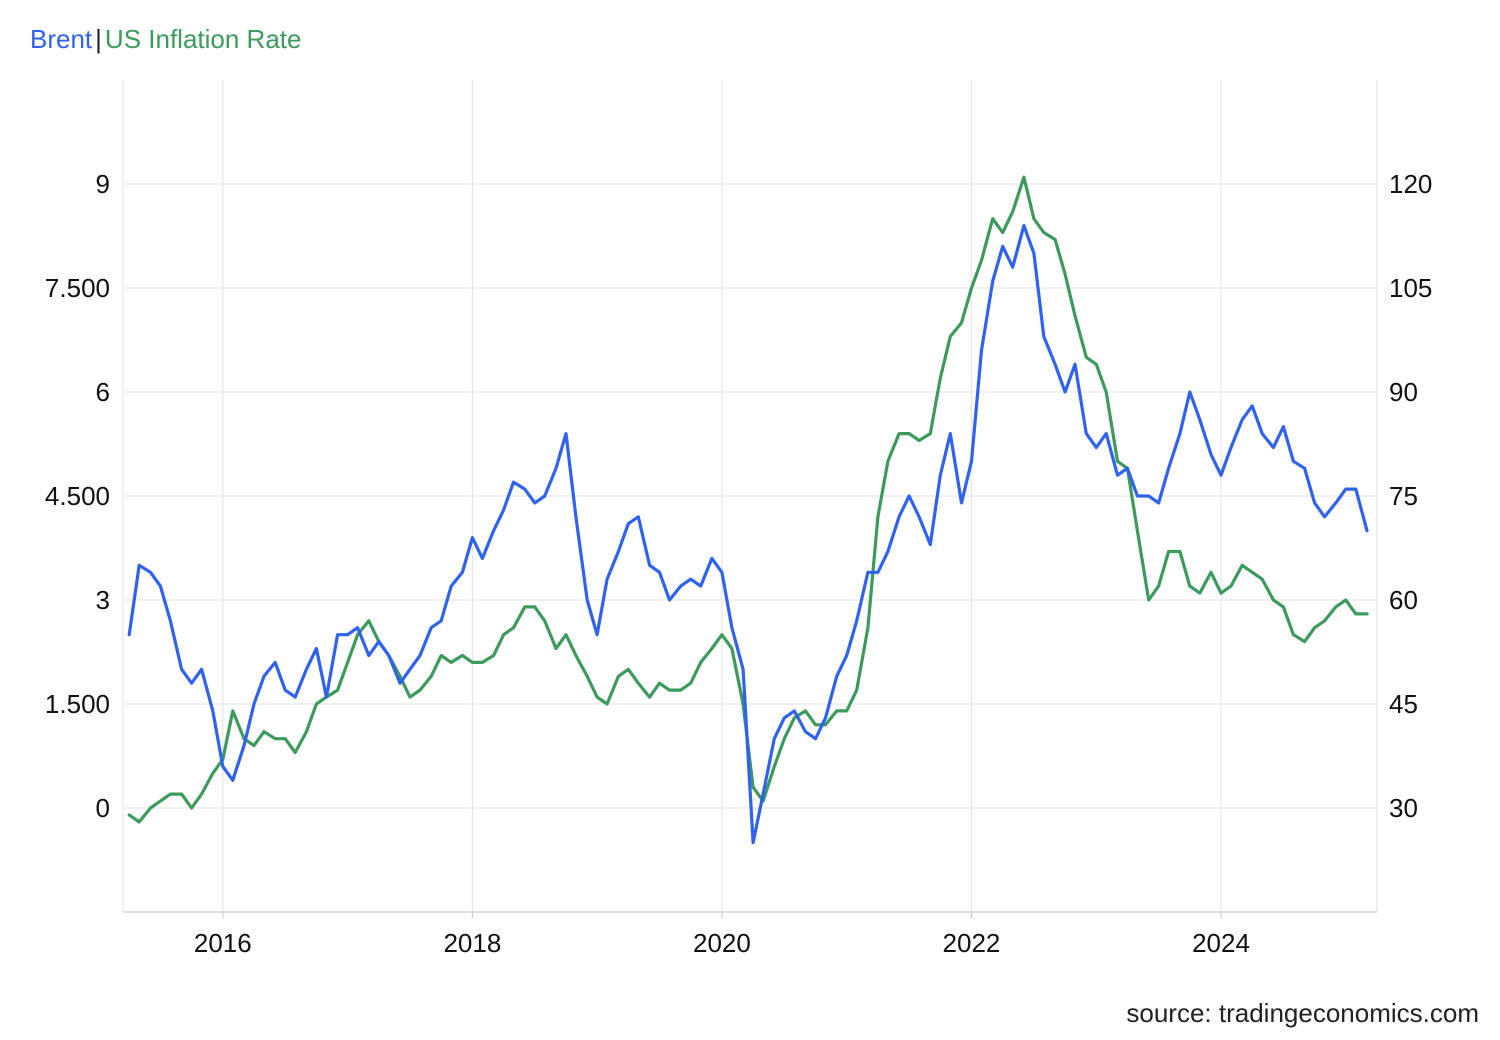 The image size is (1500, 1040). I want to click on x-axis-tick: 2018, so click(472, 943).